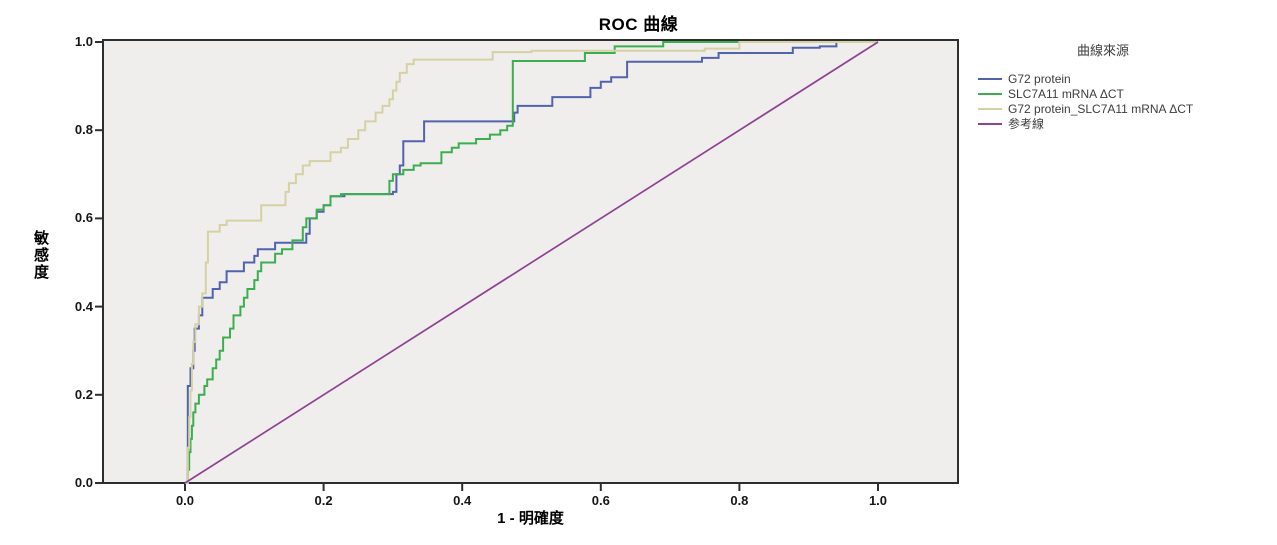 This screenshot has width=1277, height=545. I want to click on x-tick-label: 0.6, so click(600, 500).